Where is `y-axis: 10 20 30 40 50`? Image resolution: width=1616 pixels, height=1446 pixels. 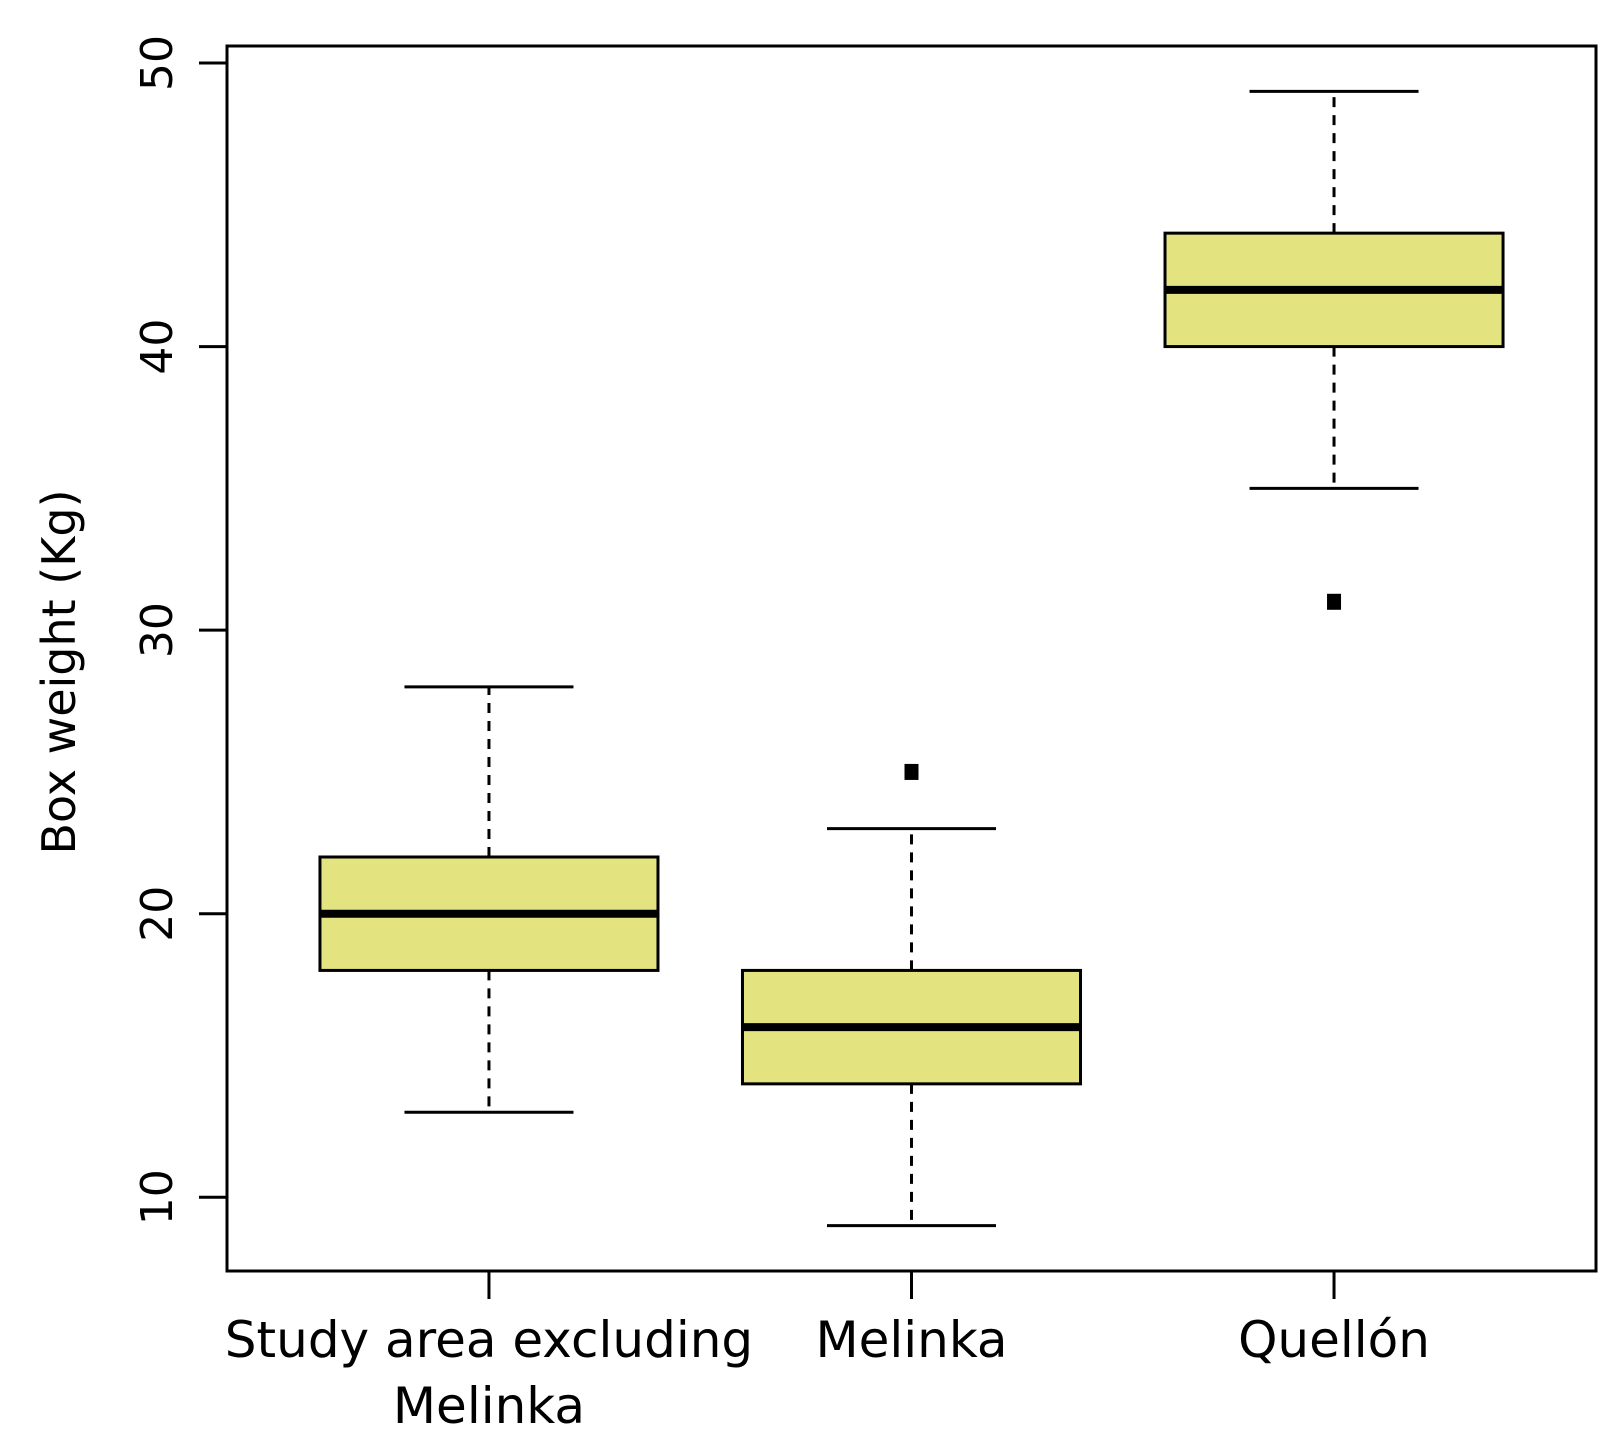
y-axis: 10 20 30 40 50 is located at coordinates (179, 630).